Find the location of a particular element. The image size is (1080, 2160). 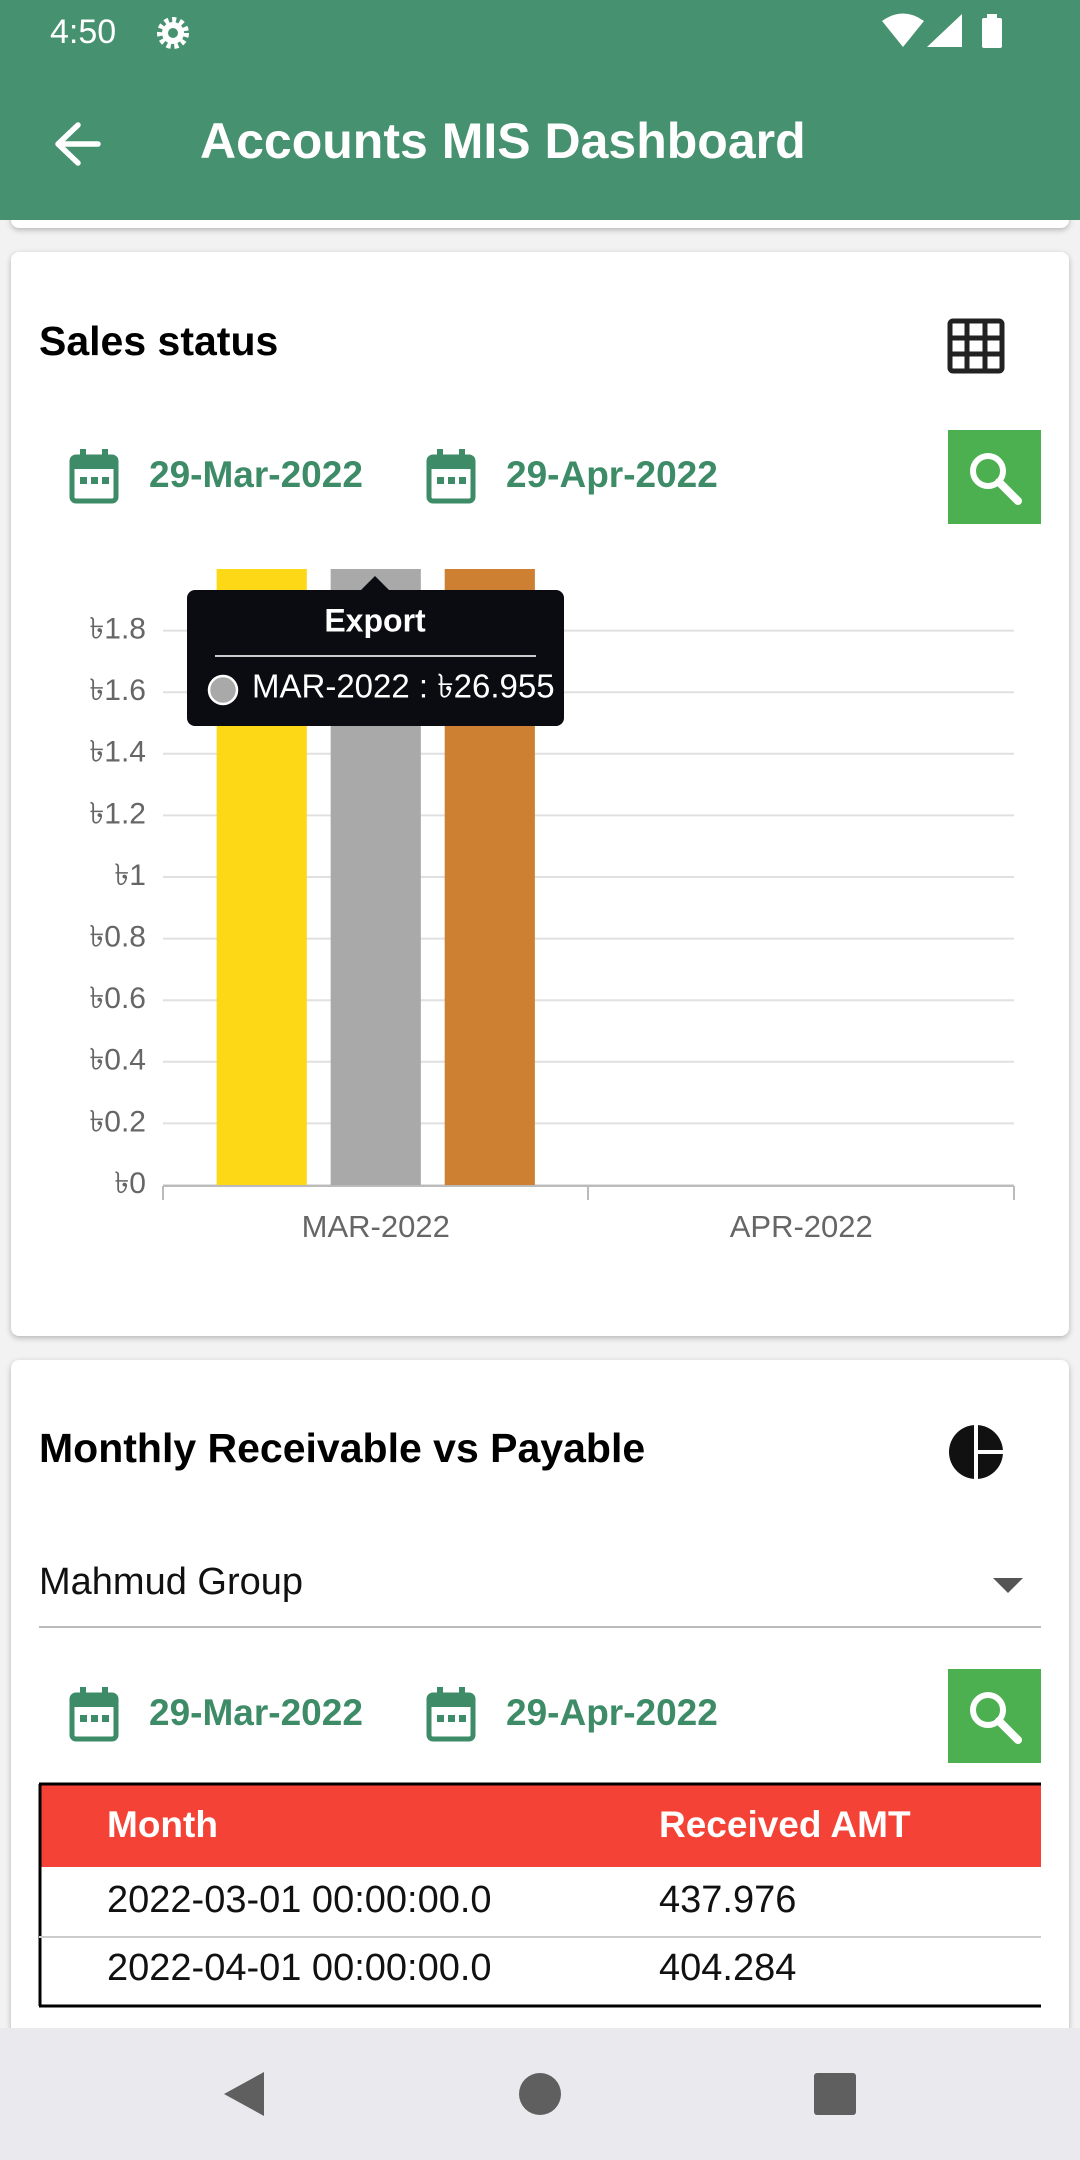

tooltip-text: MAR-2022 : ৳26.955 is located at coordinates (403, 686).